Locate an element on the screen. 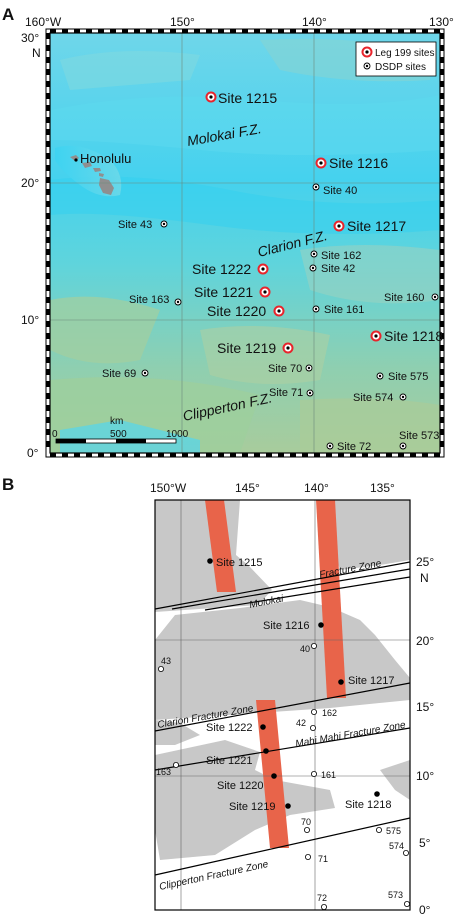 The width and height of the screenshot is (460, 920). scale-0: 0 is located at coordinates (55, 434).